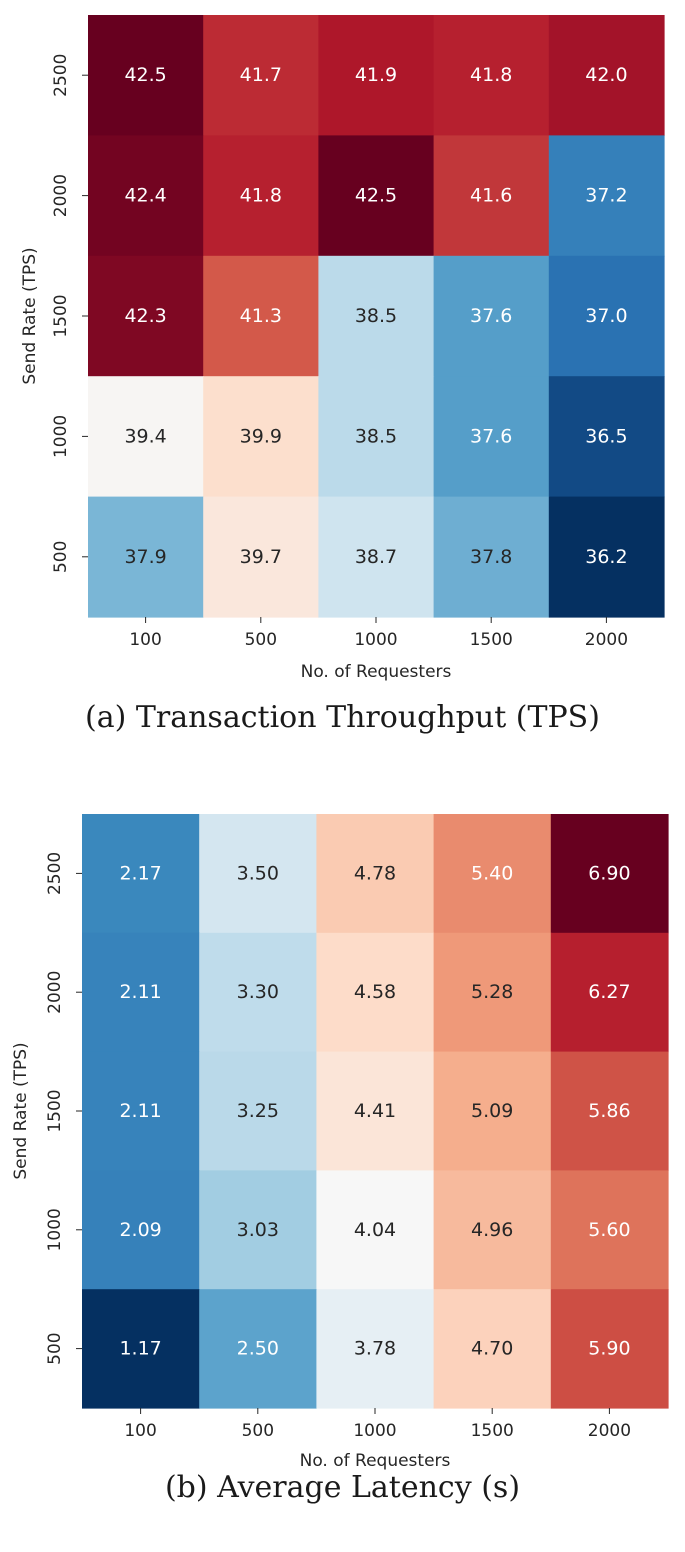 The height and width of the screenshot is (1552, 685). Describe the element at coordinates (55, 873) in the screenshot. I see `latency-y-tick-label: 2500` at that location.